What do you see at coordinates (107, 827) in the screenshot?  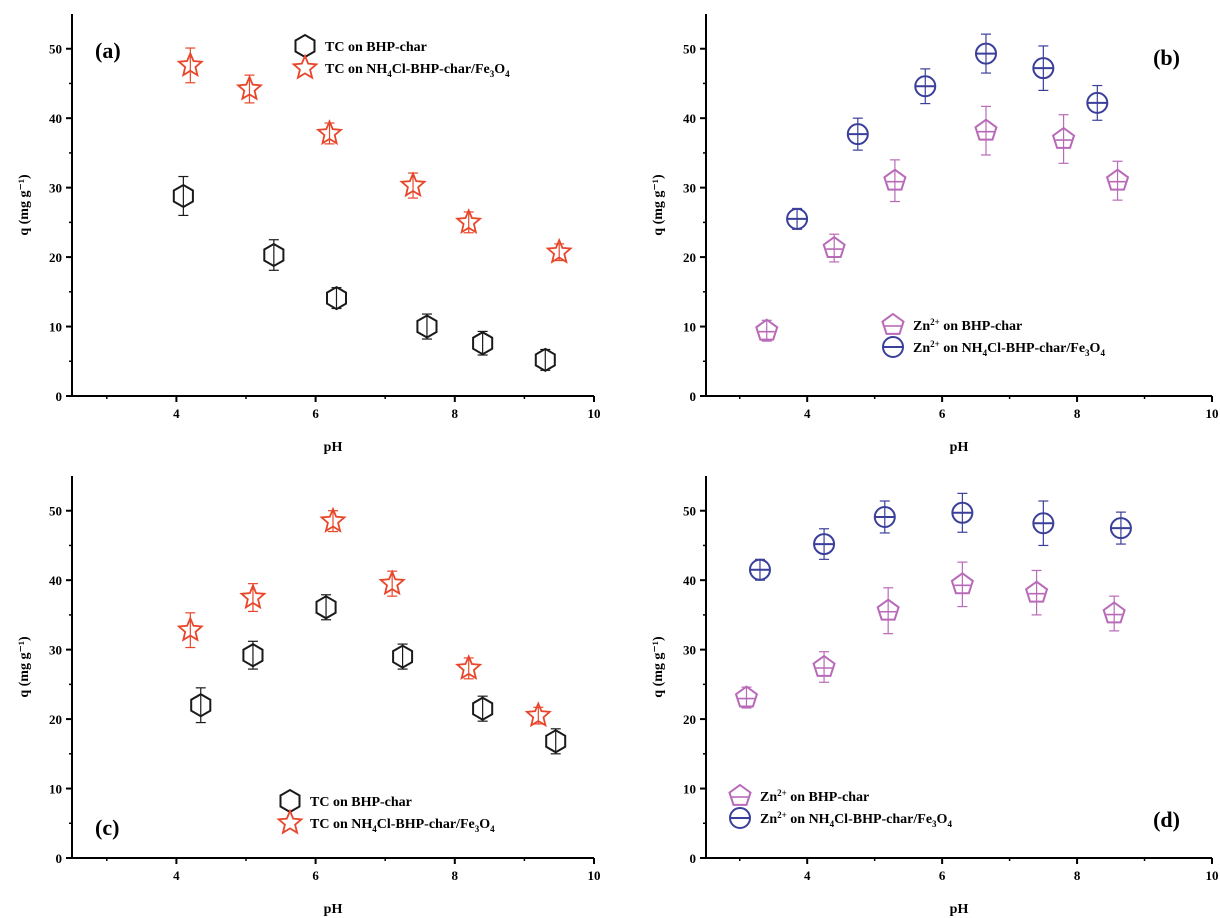 I see `panel-letter: (c)` at bounding box center [107, 827].